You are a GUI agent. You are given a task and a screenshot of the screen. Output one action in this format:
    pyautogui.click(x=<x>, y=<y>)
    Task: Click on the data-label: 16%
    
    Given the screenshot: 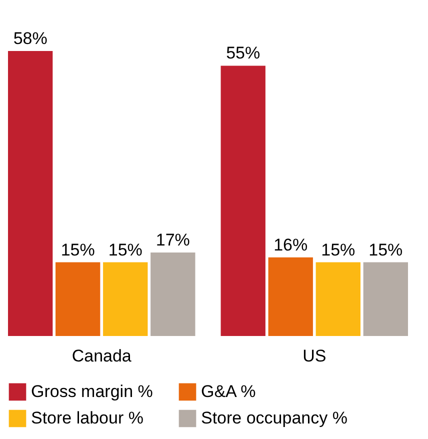 What is the action you would take?
    pyautogui.click(x=291, y=244)
    